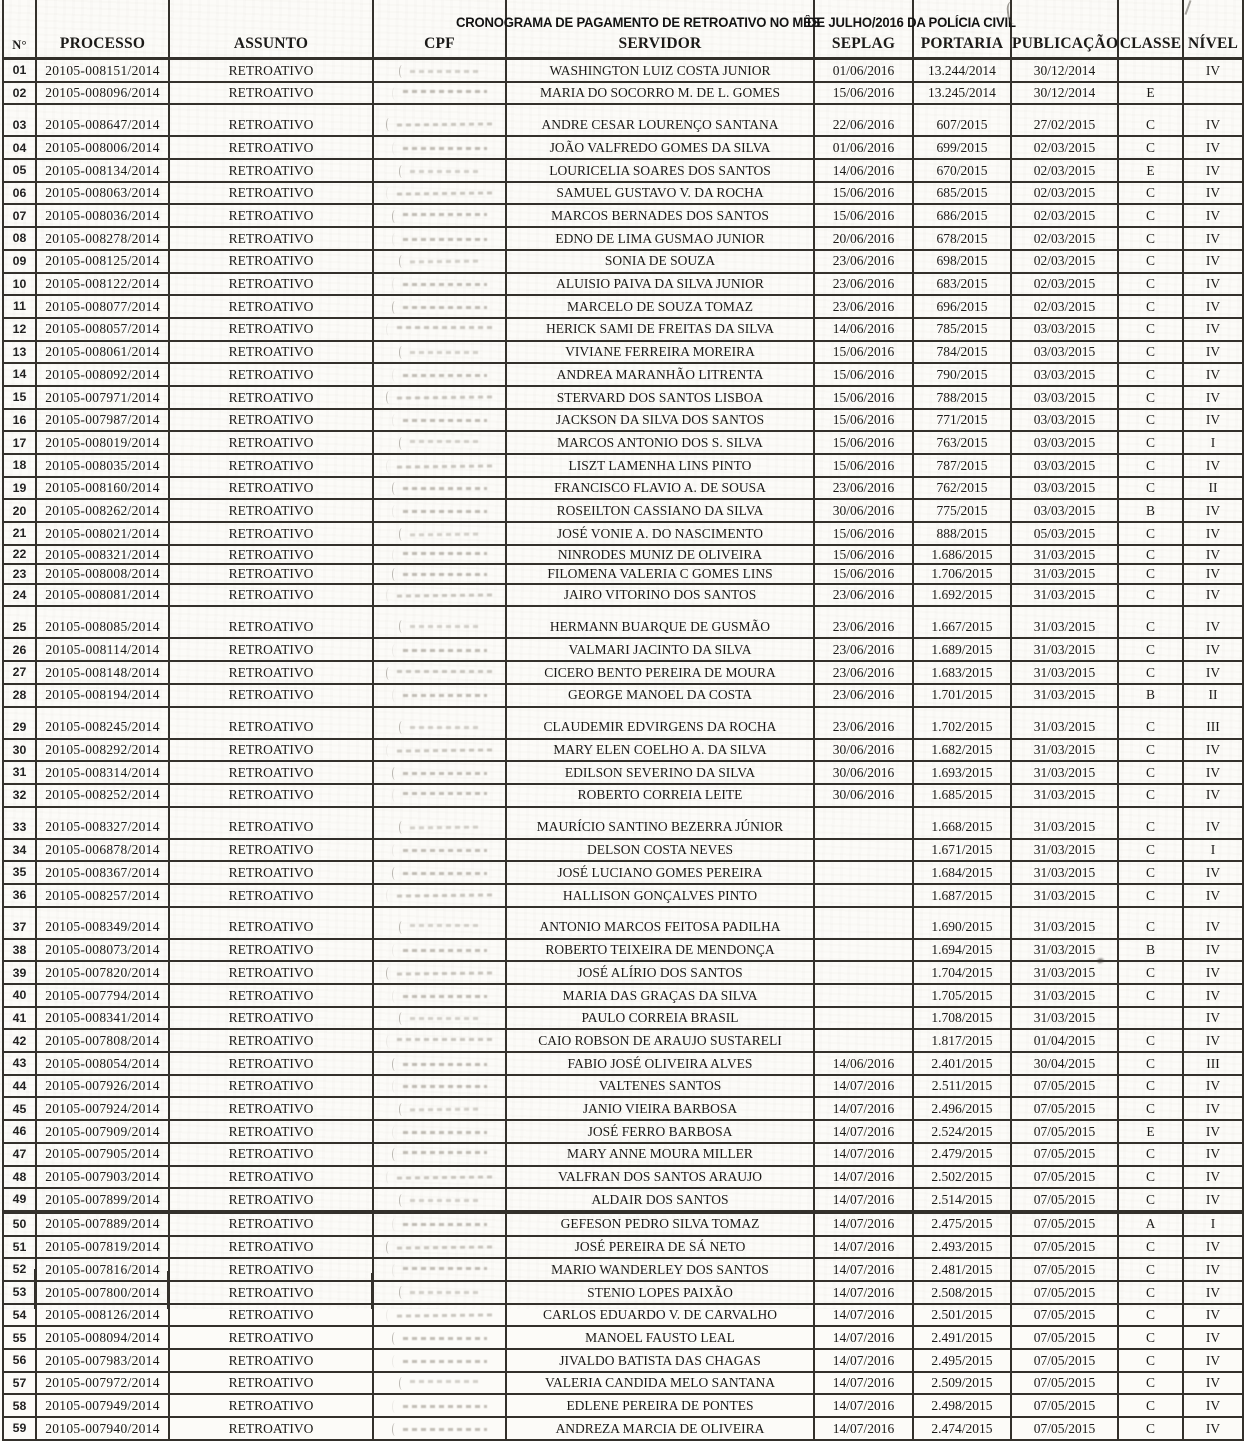 This screenshot has height=1441, width=1244. What do you see at coordinates (1213, 30) in the screenshot?
I see `column-header-nivel: NÍVEL` at bounding box center [1213, 30].